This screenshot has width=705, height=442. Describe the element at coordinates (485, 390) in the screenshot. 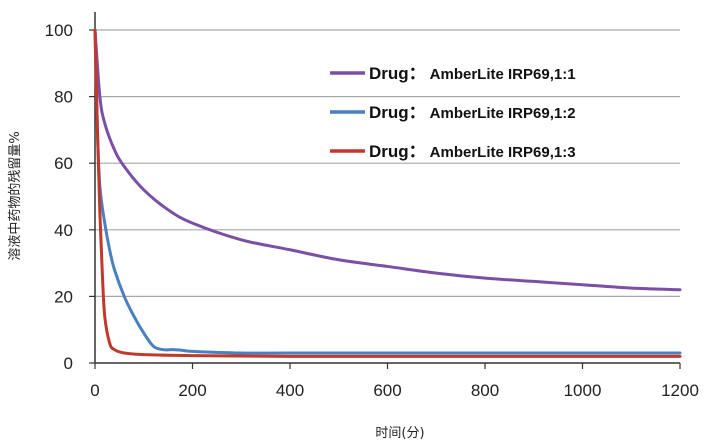

I see `x-tick-label: 800` at that location.